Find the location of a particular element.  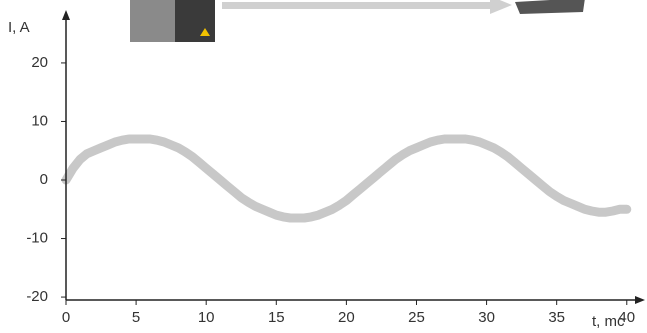

x-tick-label: 40 is located at coordinates (626, 317).